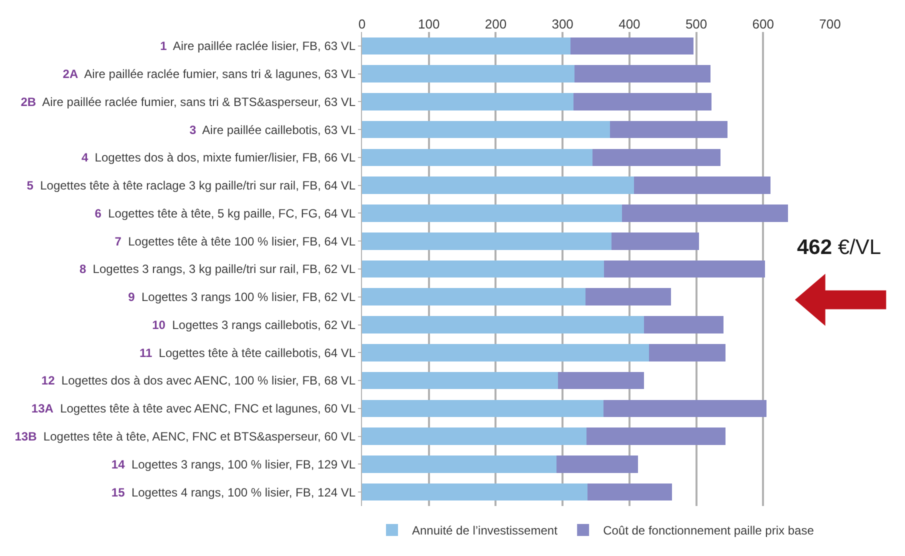 This screenshot has height=556, width=905. What do you see at coordinates (193, 409) in the screenshot?
I see `y-tick-label: 13A Logettes tête à tête avec AENC, FNC et lagunes, 60 VL` at bounding box center [193, 409].